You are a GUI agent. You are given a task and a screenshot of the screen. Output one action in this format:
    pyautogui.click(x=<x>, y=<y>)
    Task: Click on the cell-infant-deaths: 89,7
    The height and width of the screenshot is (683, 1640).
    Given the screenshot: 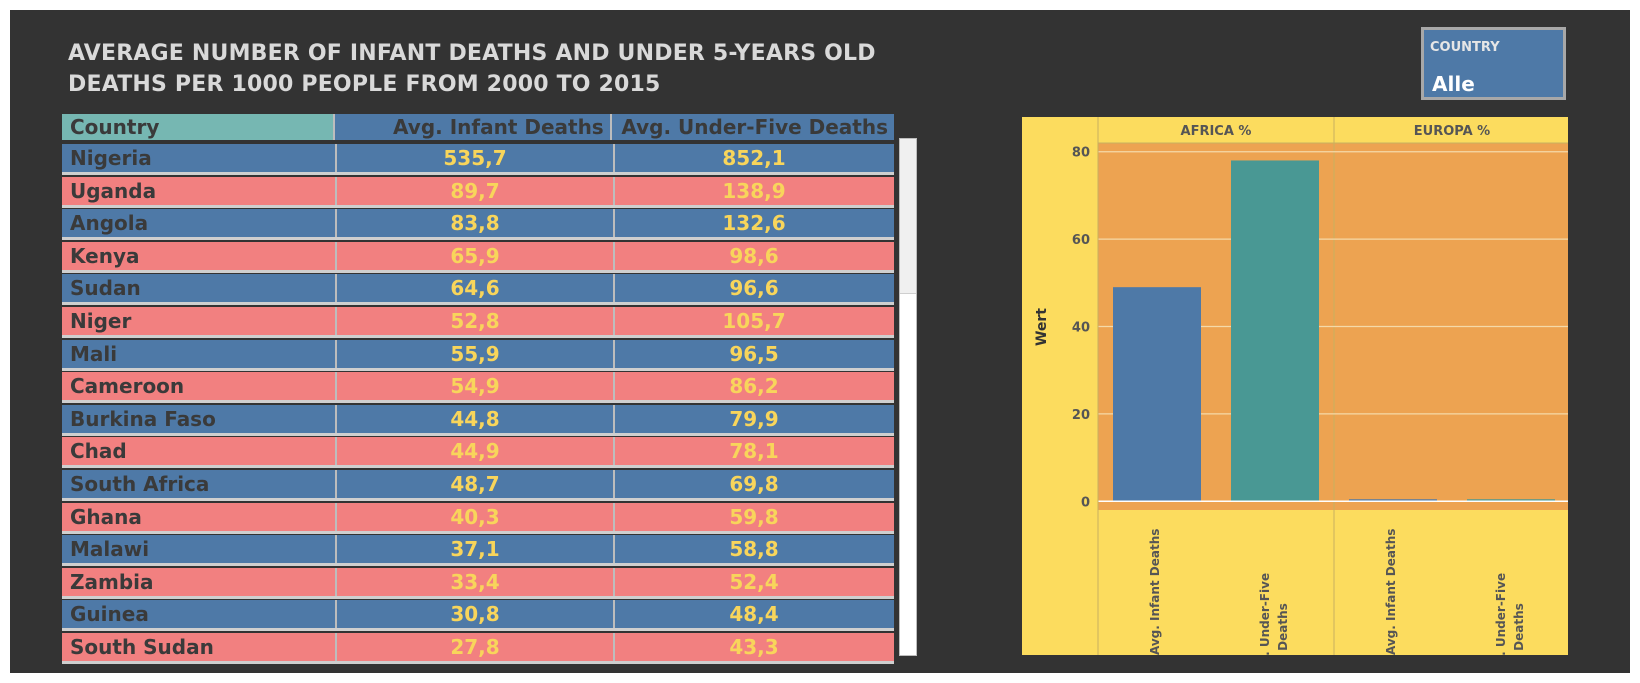 What is the action you would take?
    pyautogui.click(x=476, y=190)
    